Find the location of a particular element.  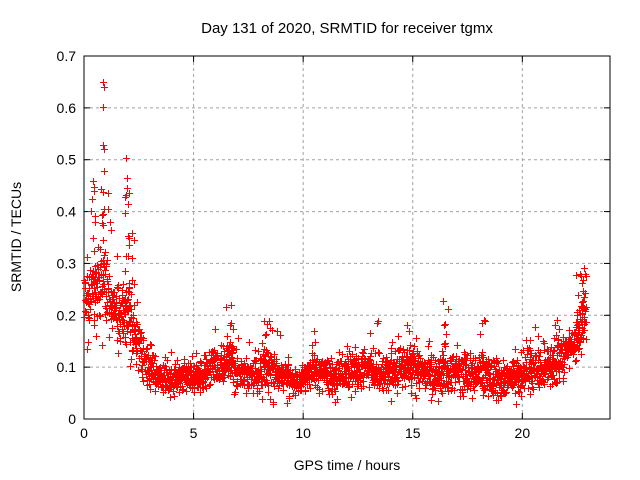

y-tick-label: 0 is located at coordinates (72, 419).